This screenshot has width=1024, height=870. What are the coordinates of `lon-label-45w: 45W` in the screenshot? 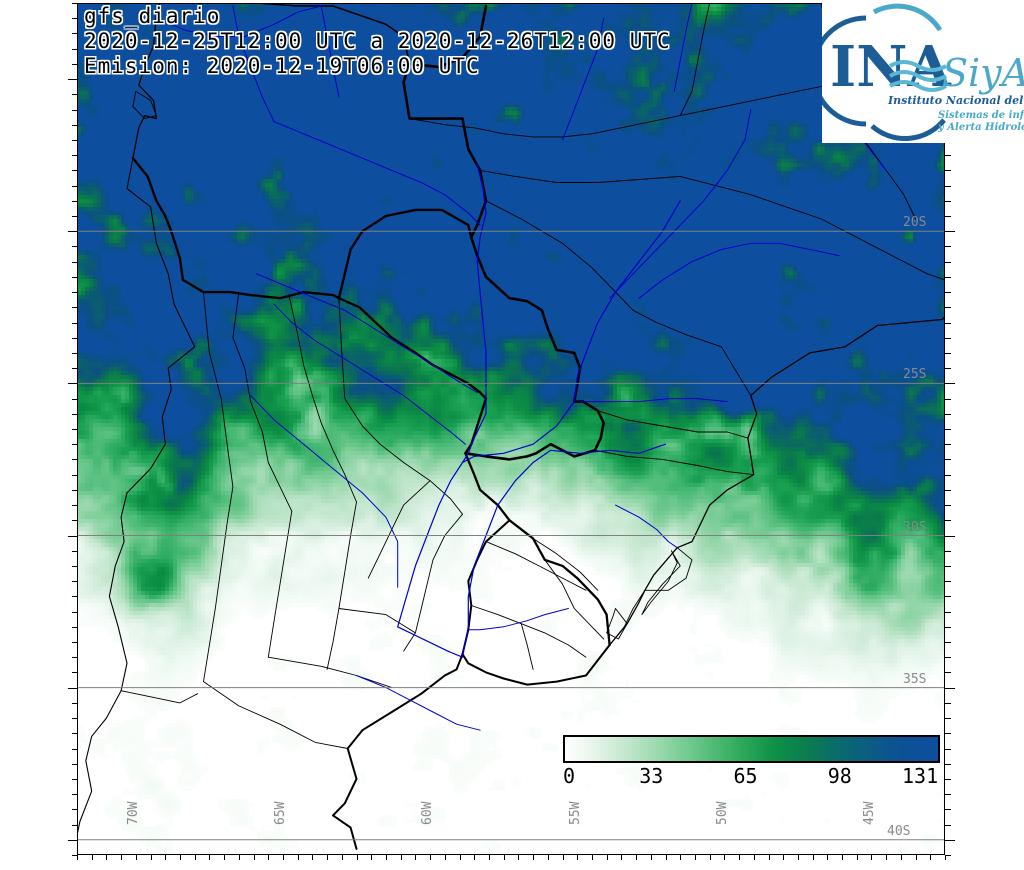 It's located at (869, 813).